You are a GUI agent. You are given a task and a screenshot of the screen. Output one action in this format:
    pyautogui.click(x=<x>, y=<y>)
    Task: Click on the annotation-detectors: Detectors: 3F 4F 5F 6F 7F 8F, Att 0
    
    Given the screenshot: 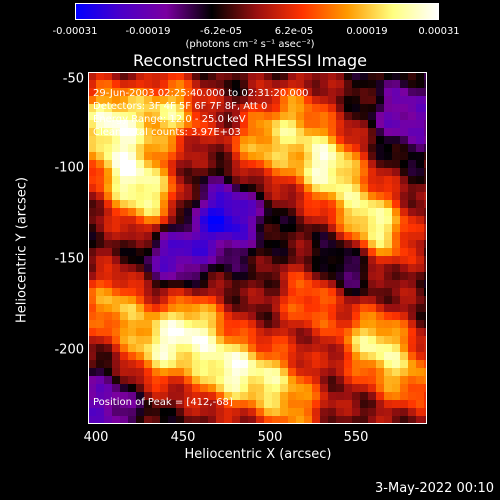 What is the action you would take?
    pyautogui.click(x=180, y=106)
    